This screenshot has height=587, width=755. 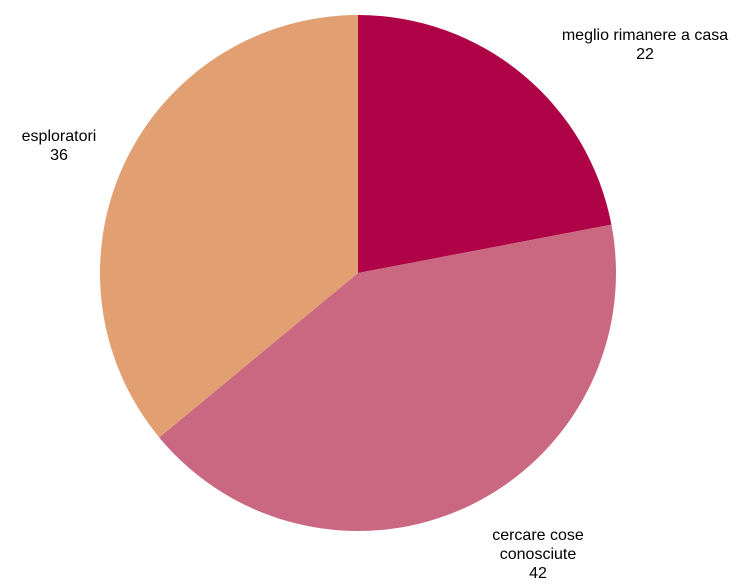 I want to click on slice-category-label-1: cercare cose, so click(x=538, y=535).